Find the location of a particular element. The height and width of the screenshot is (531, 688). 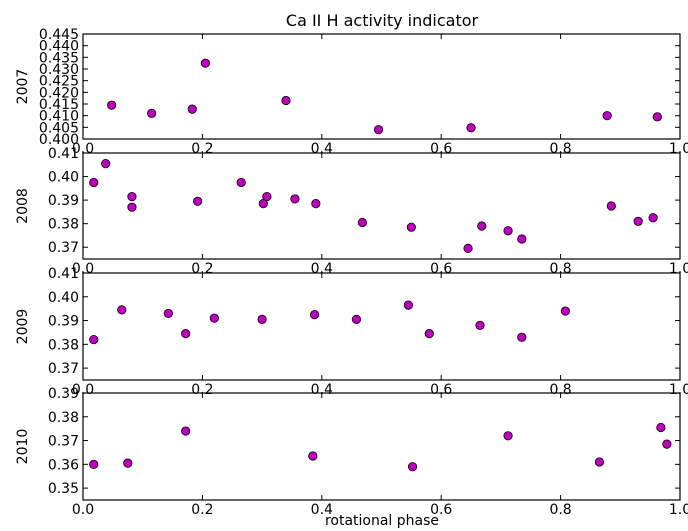

y-tick-label: 0.35 is located at coordinates (63, 489).